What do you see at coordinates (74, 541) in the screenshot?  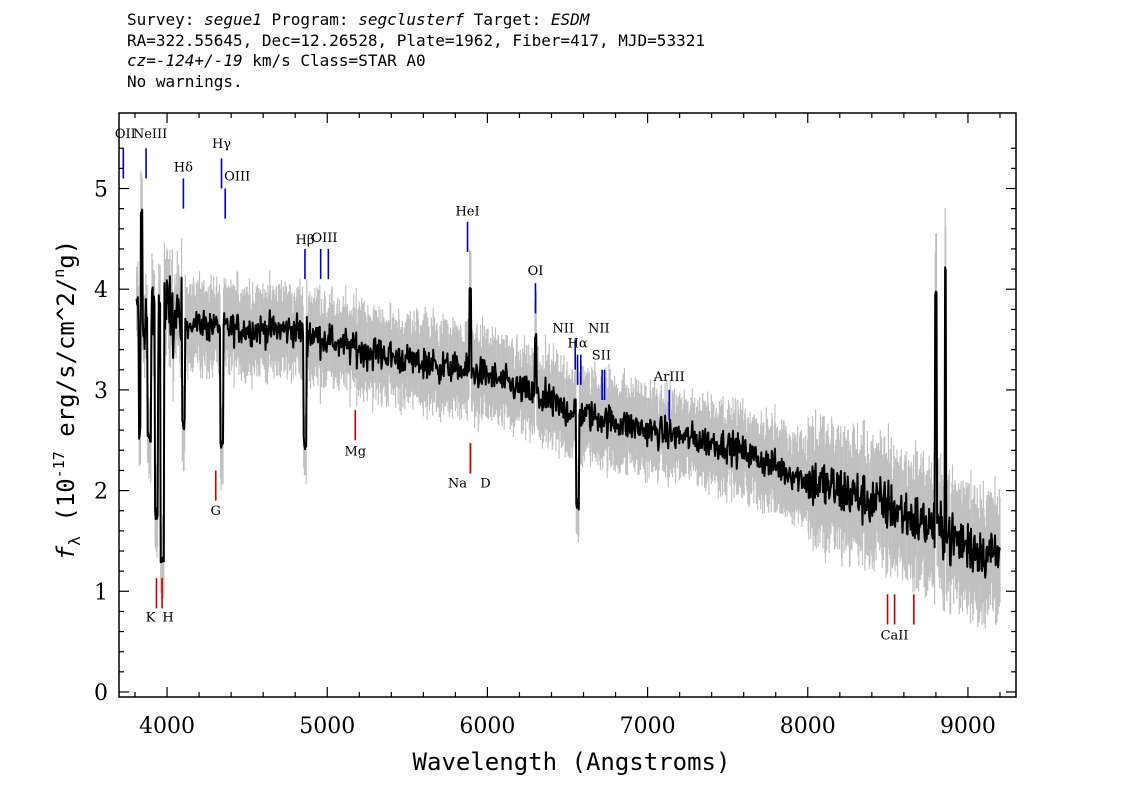 I see `y-axis-title-part: λ` at bounding box center [74, 541].